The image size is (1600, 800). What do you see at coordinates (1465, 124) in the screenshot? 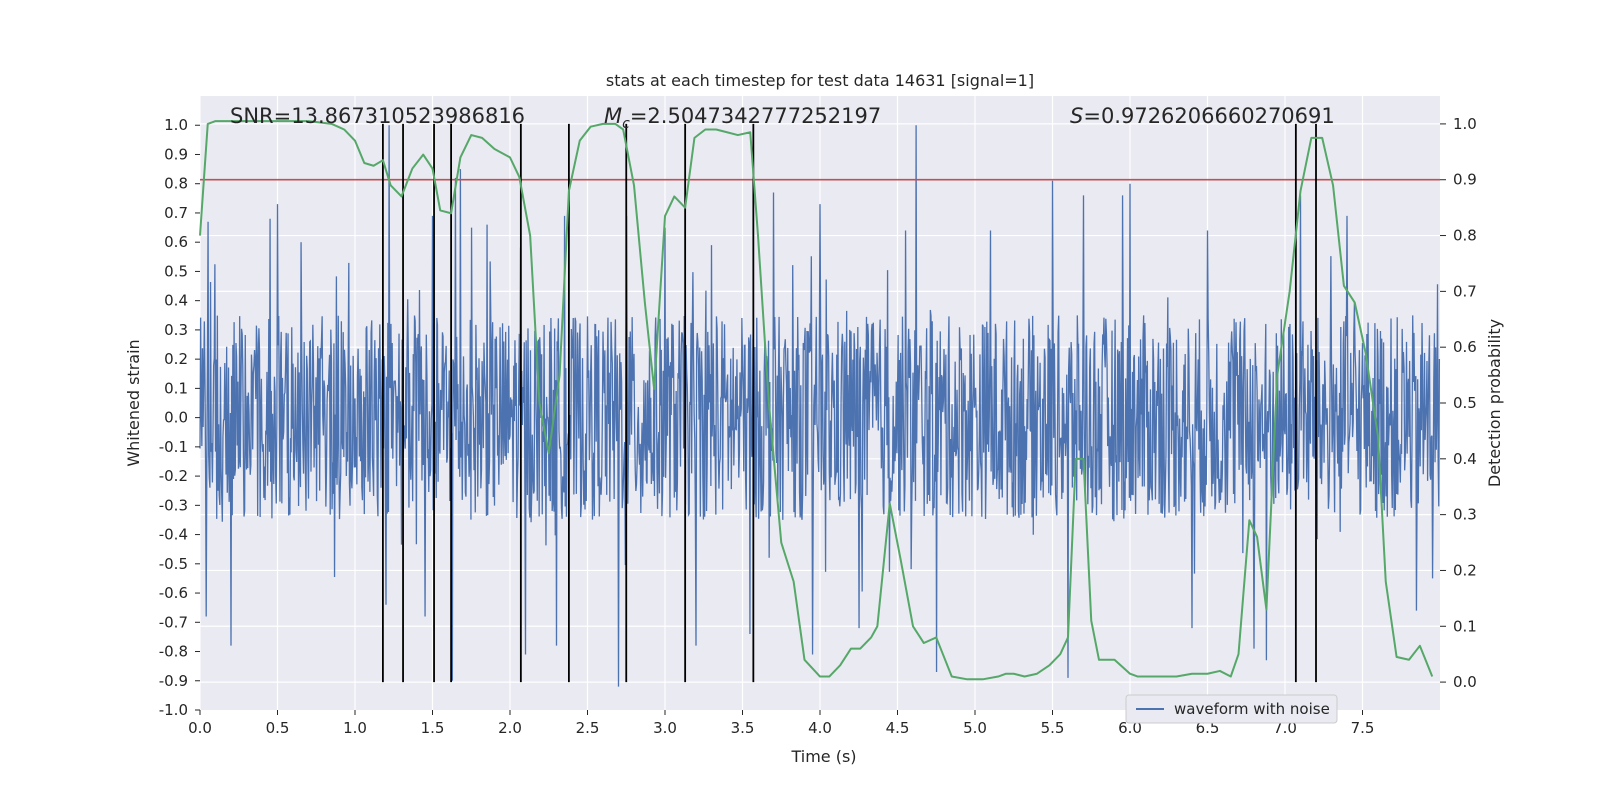
I see `right-y-tick-label: 1.0` at bounding box center [1465, 124].